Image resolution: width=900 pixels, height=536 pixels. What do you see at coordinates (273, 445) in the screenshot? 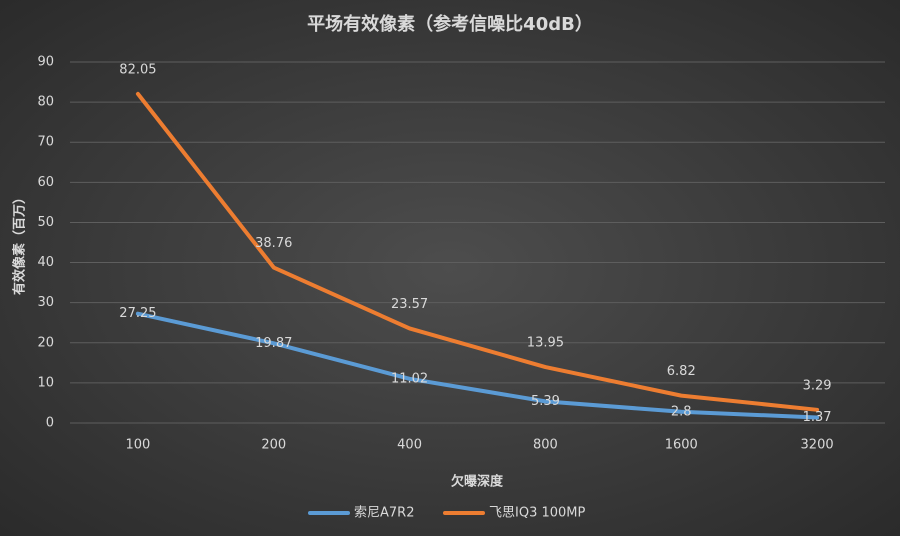
I see `x-tick-label: 200` at bounding box center [273, 445].